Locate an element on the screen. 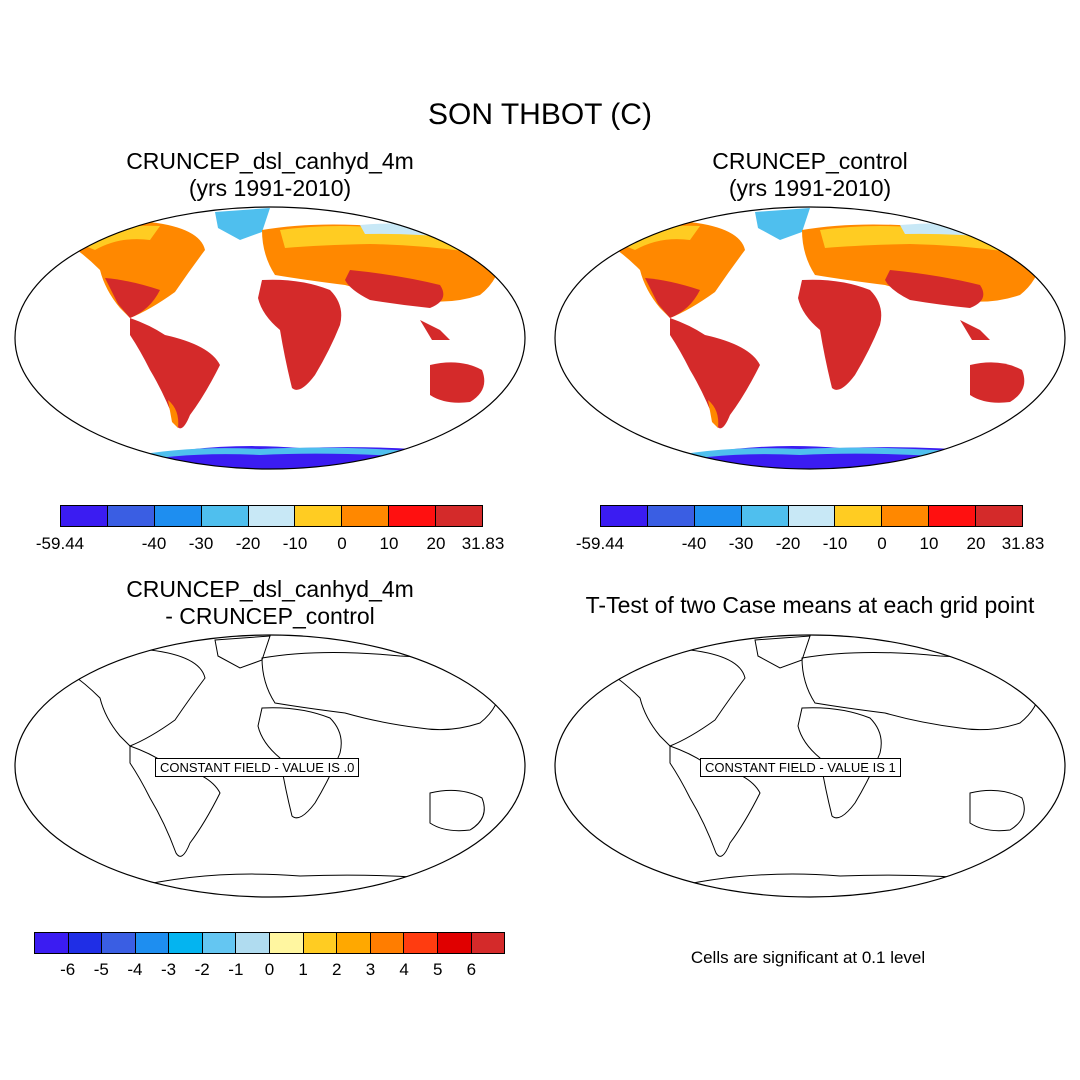 This screenshot has width=1080, height=1080. colorbar-tick-label: 4 is located at coordinates (404, 969).